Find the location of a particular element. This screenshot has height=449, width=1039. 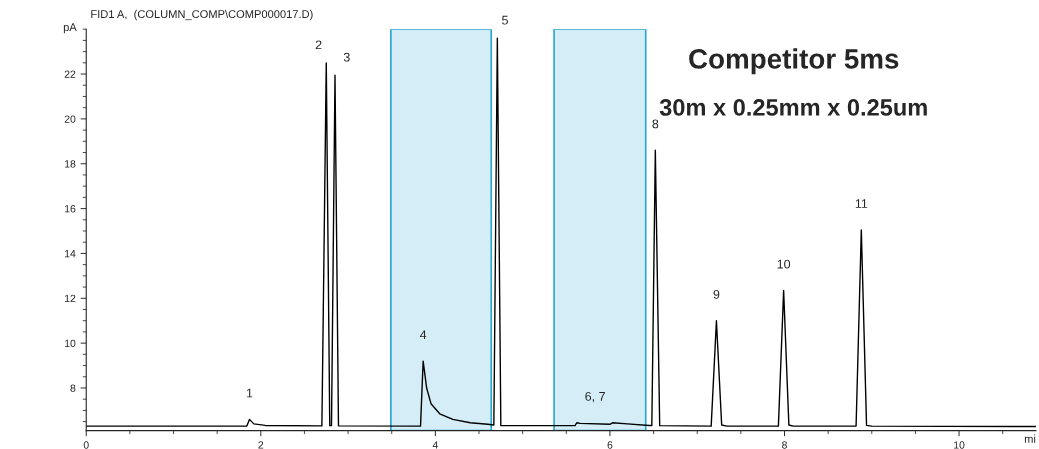

y-tick-label: 22 is located at coordinates (70, 74).